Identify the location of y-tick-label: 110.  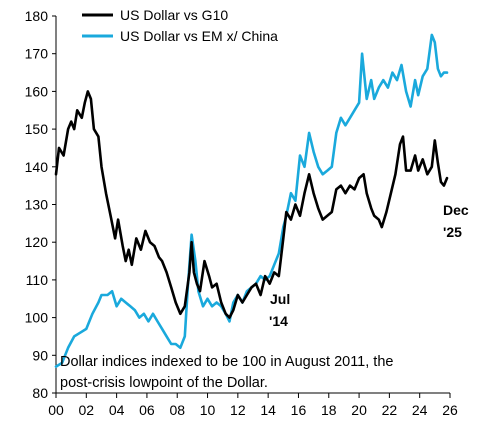
(37, 280).